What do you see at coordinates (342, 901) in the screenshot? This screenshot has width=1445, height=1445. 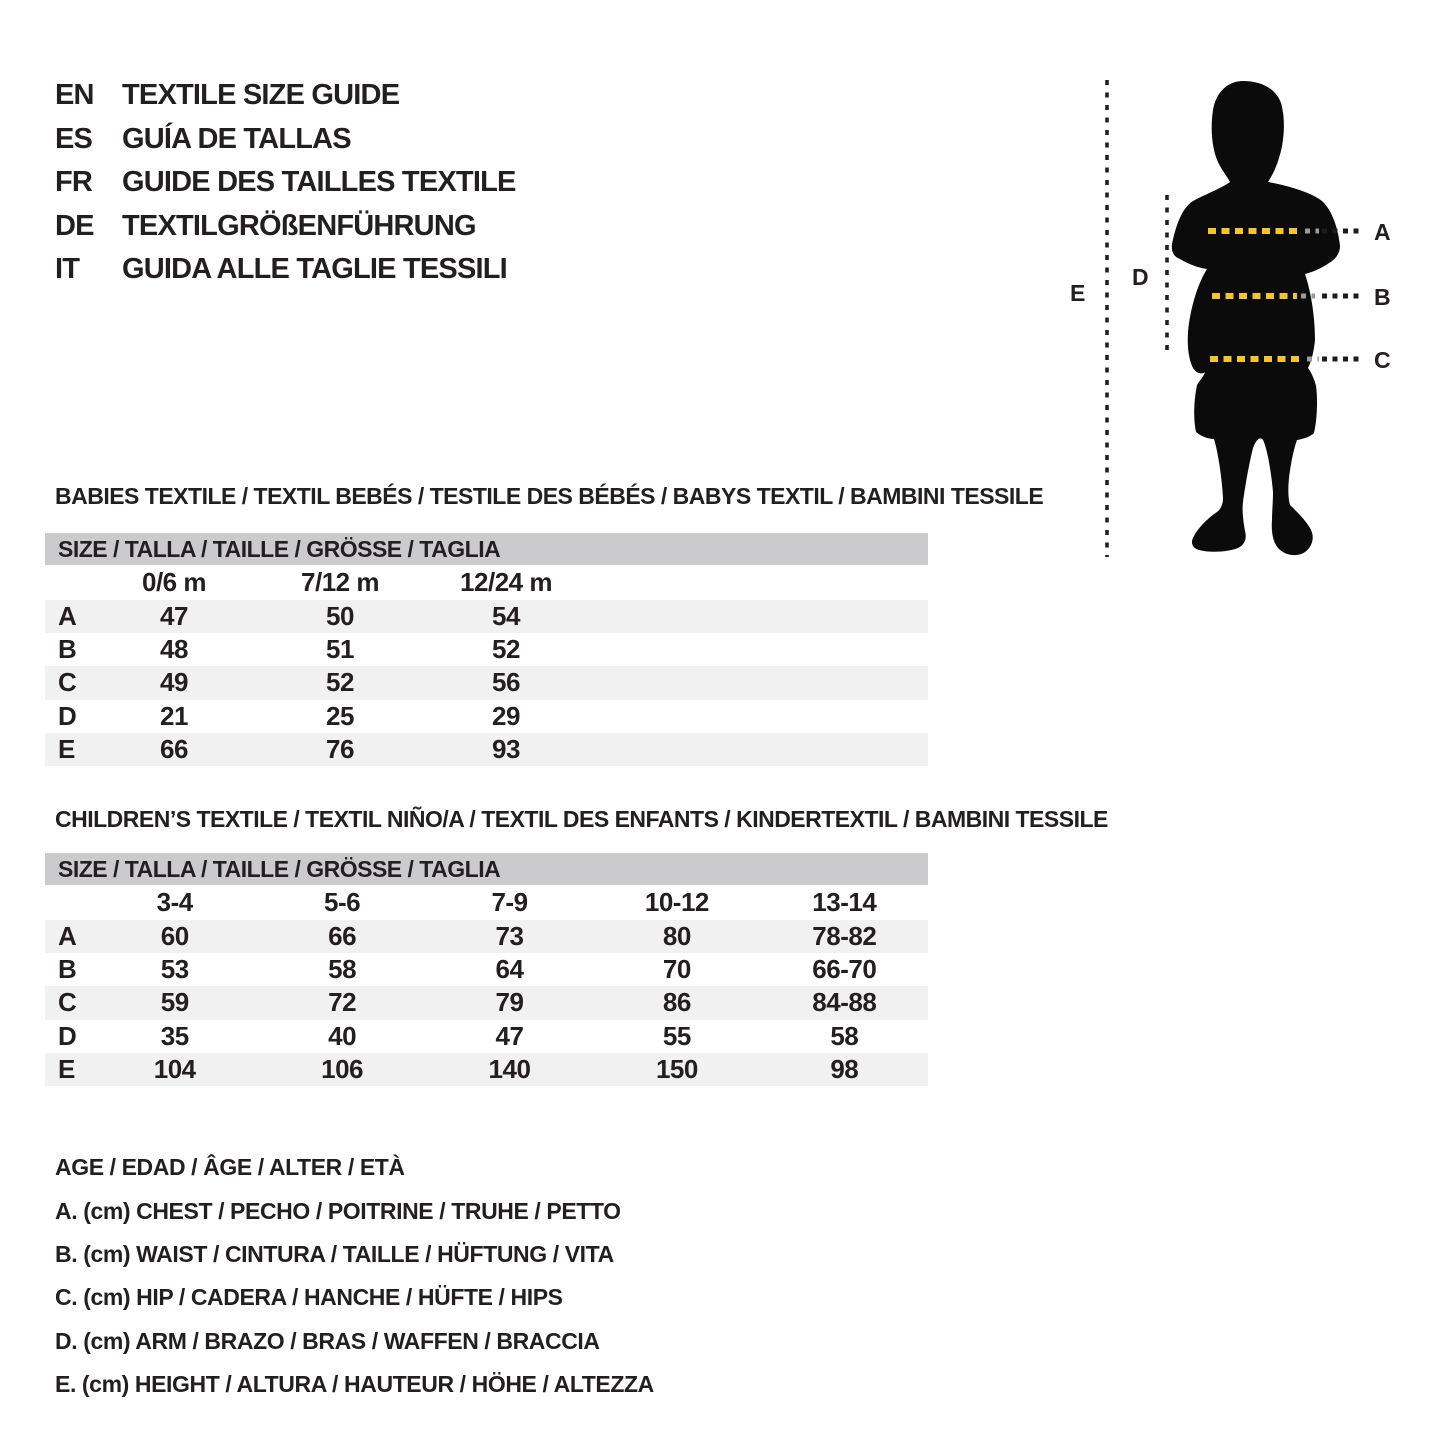 I see `column-header: 5-6` at bounding box center [342, 901].